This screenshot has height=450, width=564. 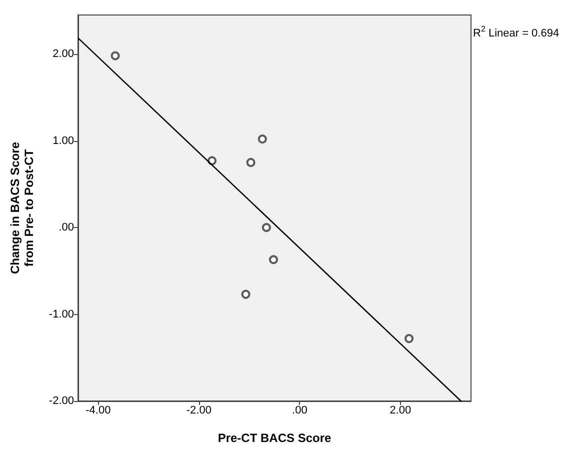 I want to click on y-tick-label: -2.00, so click(x=61, y=401).